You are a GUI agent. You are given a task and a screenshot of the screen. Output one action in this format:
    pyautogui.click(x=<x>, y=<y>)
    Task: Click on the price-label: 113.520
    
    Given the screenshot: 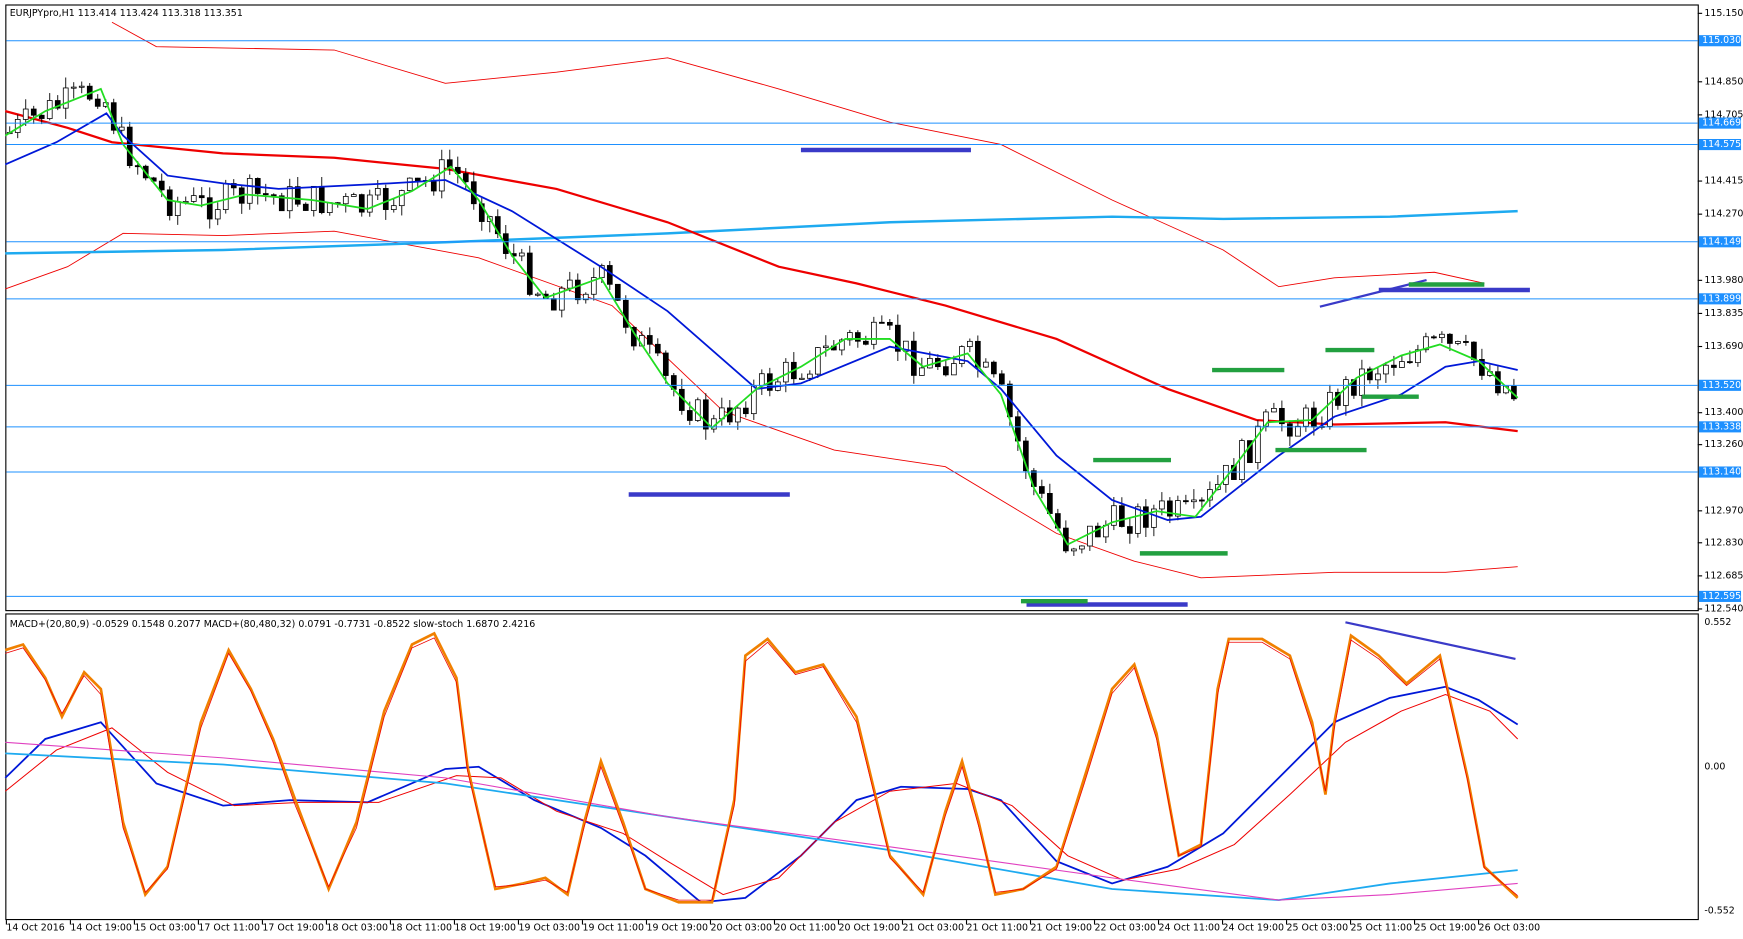 What is the action you would take?
    pyautogui.click(x=1721, y=385)
    